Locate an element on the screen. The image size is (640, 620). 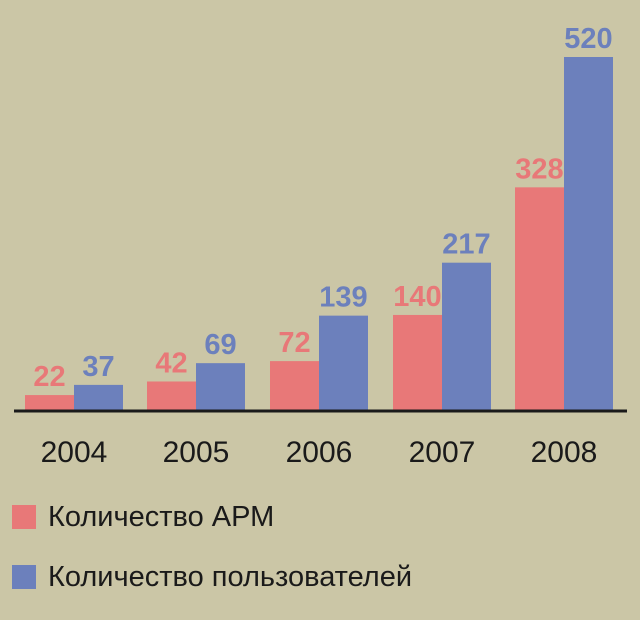
bar-users-2008 is located at coordinates (588, 233).